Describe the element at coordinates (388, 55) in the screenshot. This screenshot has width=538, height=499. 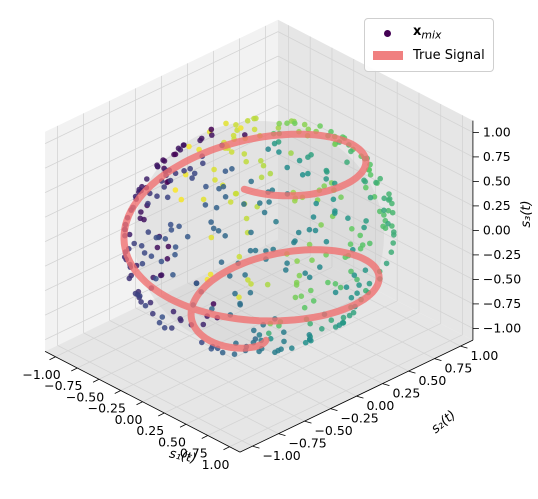
I see `legend-marker-true-signal` at that location.